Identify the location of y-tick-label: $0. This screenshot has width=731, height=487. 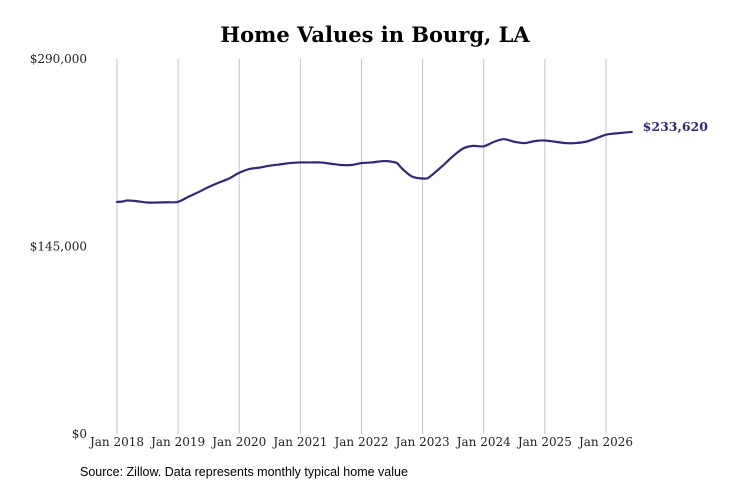
(79, 434).